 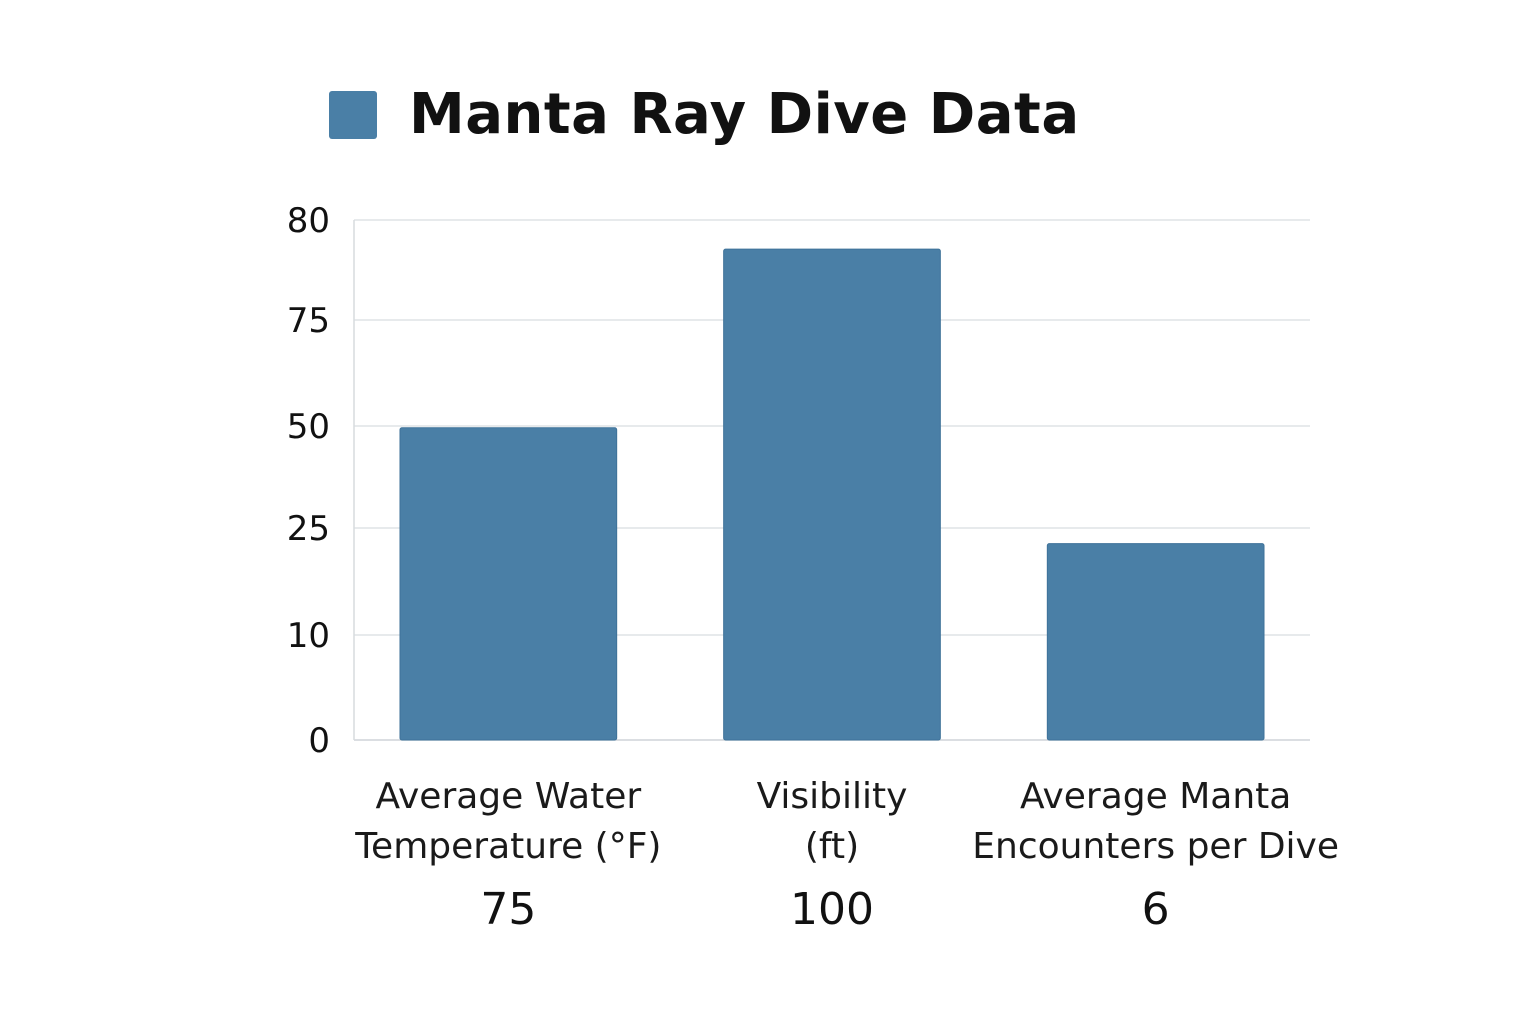 What do you see at coordinates (744, 114) in the screenshot?
I see `chart-title: Manta Ray Dive Data` at bounding box center [744, 114].